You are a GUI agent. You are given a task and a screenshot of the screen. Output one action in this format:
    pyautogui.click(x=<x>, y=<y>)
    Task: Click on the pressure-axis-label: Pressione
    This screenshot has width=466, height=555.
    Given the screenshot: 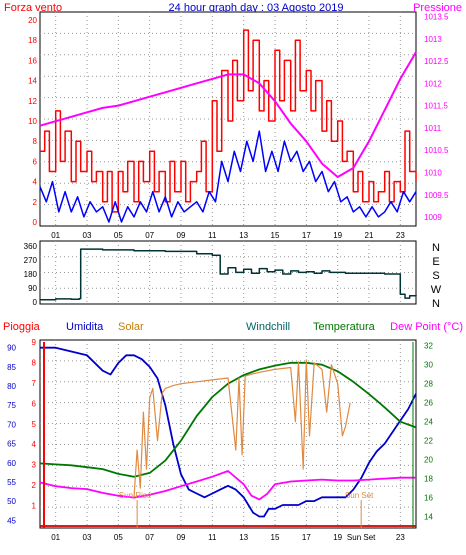 What is the action you would take?
    pyautogui.click(x=437, y=8)
    